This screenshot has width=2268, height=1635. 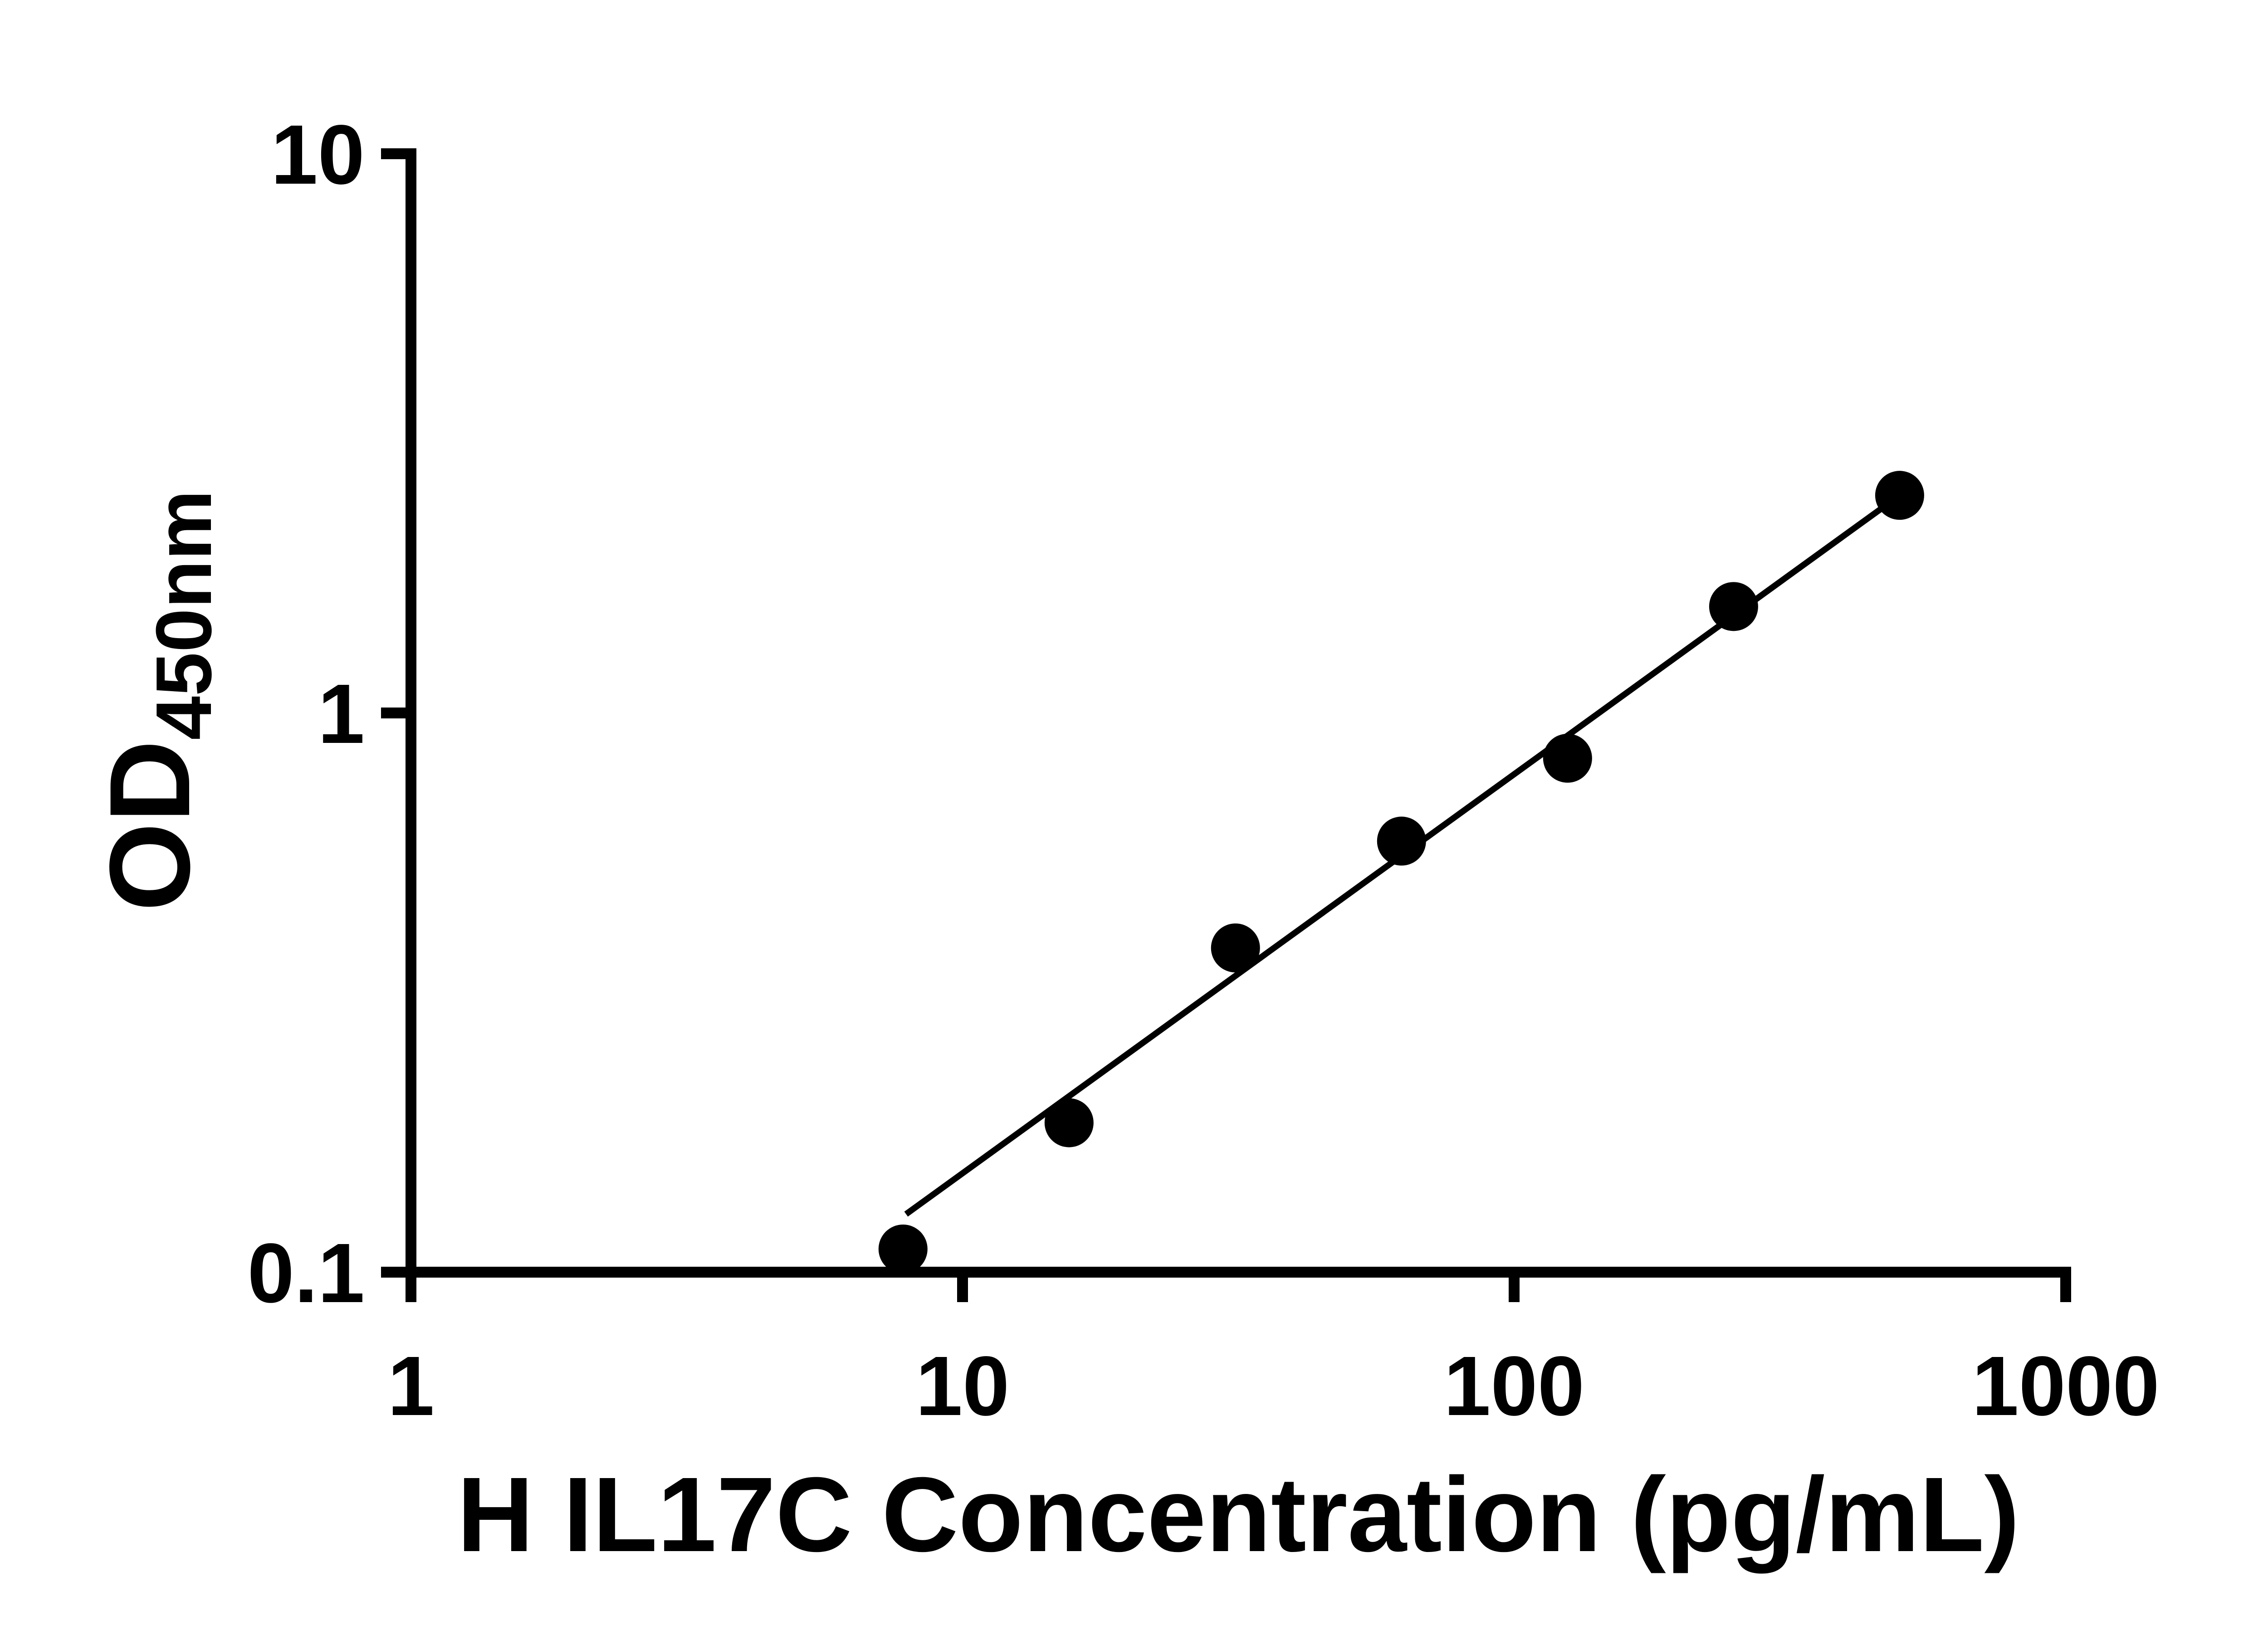 What do you see at coordinates (306, 1273) in the screenshot?
I see `y-tick-label: 0.1` at bounding box center [306, 1273].